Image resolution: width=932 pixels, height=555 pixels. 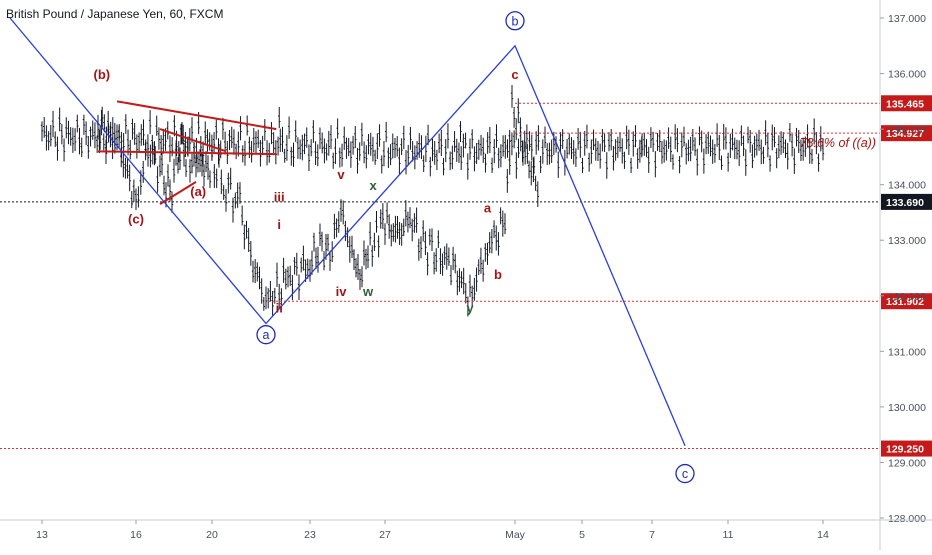 I want to click on wave-label: iii, so click(x=279, y=196).